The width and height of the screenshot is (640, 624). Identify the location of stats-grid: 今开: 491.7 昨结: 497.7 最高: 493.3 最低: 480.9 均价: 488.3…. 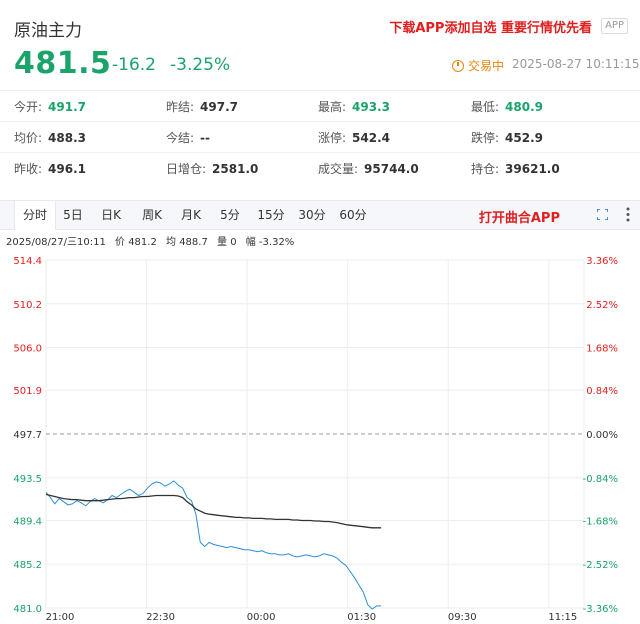
(320, 136).